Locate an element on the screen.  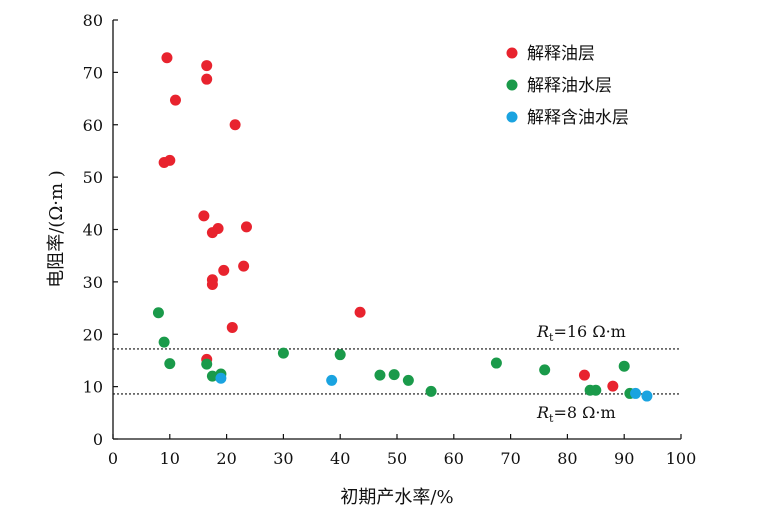
y-tick-label: 80 is located at coordinates (93, 20).